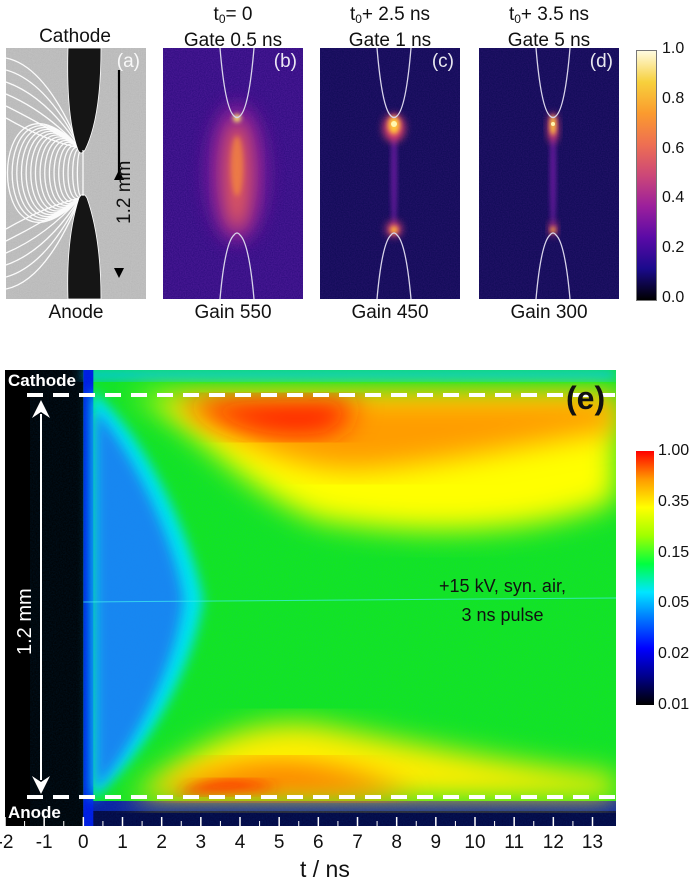 The width and height of the screenshot is (692, 884). What do you see at coordinates (502, 615) in the screenshot?
I see `annotation-line-2: 3 ns pulse` at bounding box center [502, 615].